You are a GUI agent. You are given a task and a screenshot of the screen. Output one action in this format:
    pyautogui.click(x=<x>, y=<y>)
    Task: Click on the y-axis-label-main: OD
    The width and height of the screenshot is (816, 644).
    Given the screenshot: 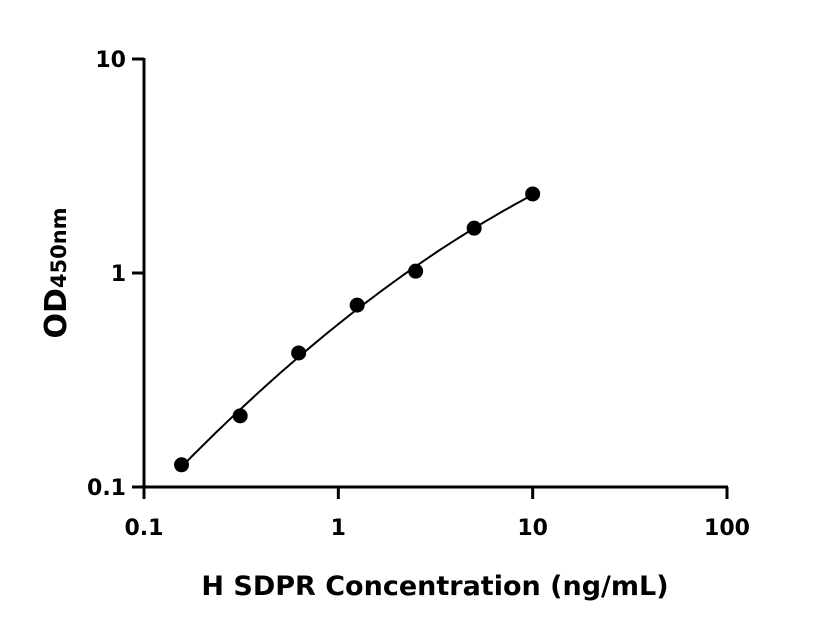 What is the action you would take?
    pyautogui.click(x=56, y=313)
    